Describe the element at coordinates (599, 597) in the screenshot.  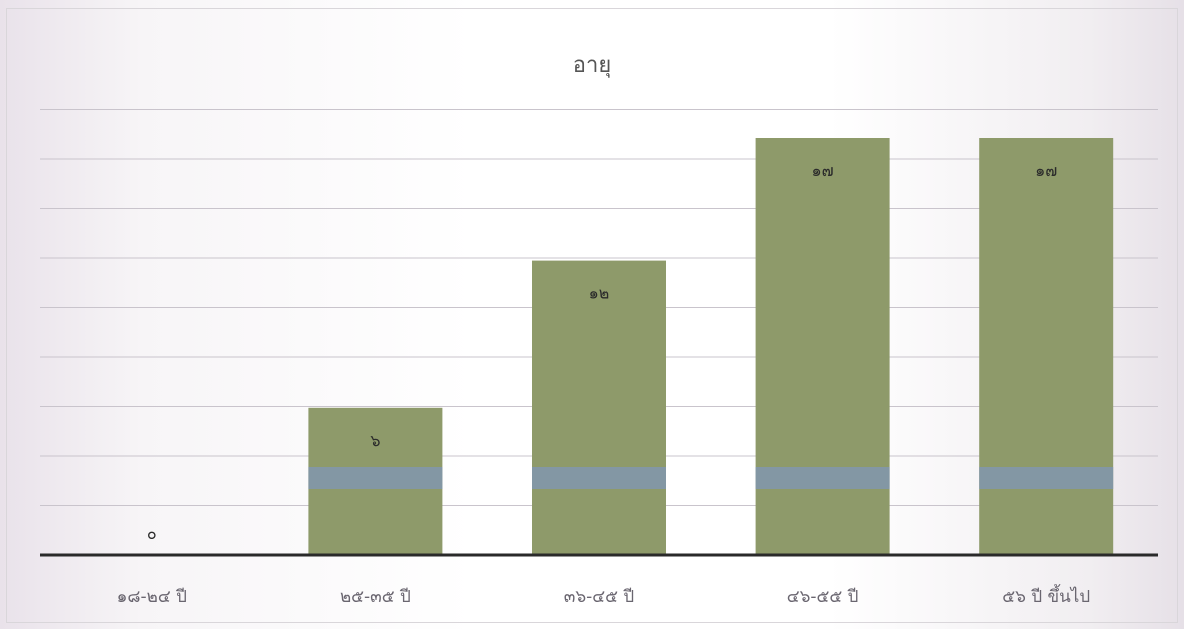
I see `x-tick-label-2: ๓๖-๔๕ ปี` at that location.